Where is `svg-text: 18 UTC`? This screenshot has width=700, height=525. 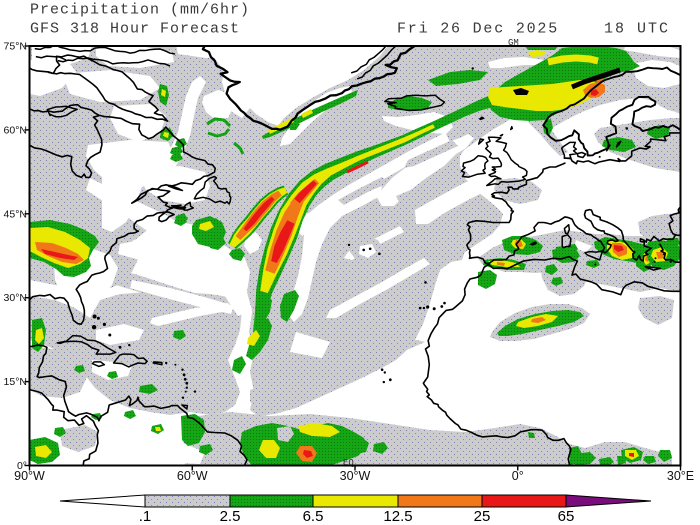
svg-text: 18 UTC is located at coordinates (637, 29).